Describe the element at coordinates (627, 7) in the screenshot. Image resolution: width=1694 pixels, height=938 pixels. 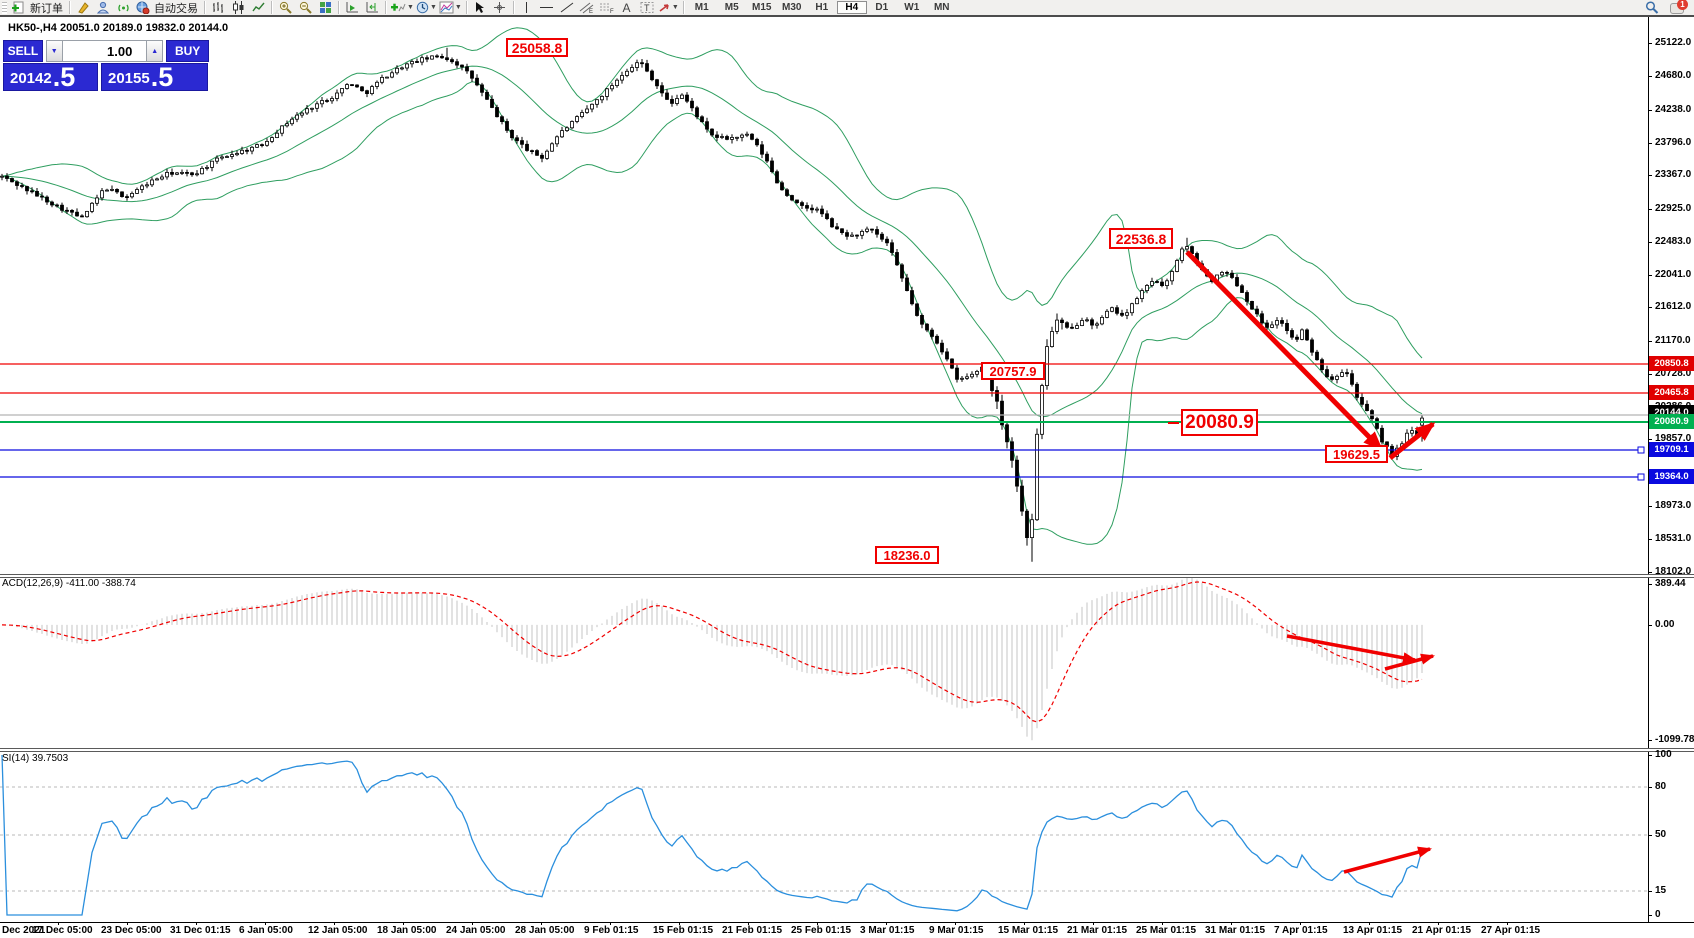
I see `text-icon: A` at that location.